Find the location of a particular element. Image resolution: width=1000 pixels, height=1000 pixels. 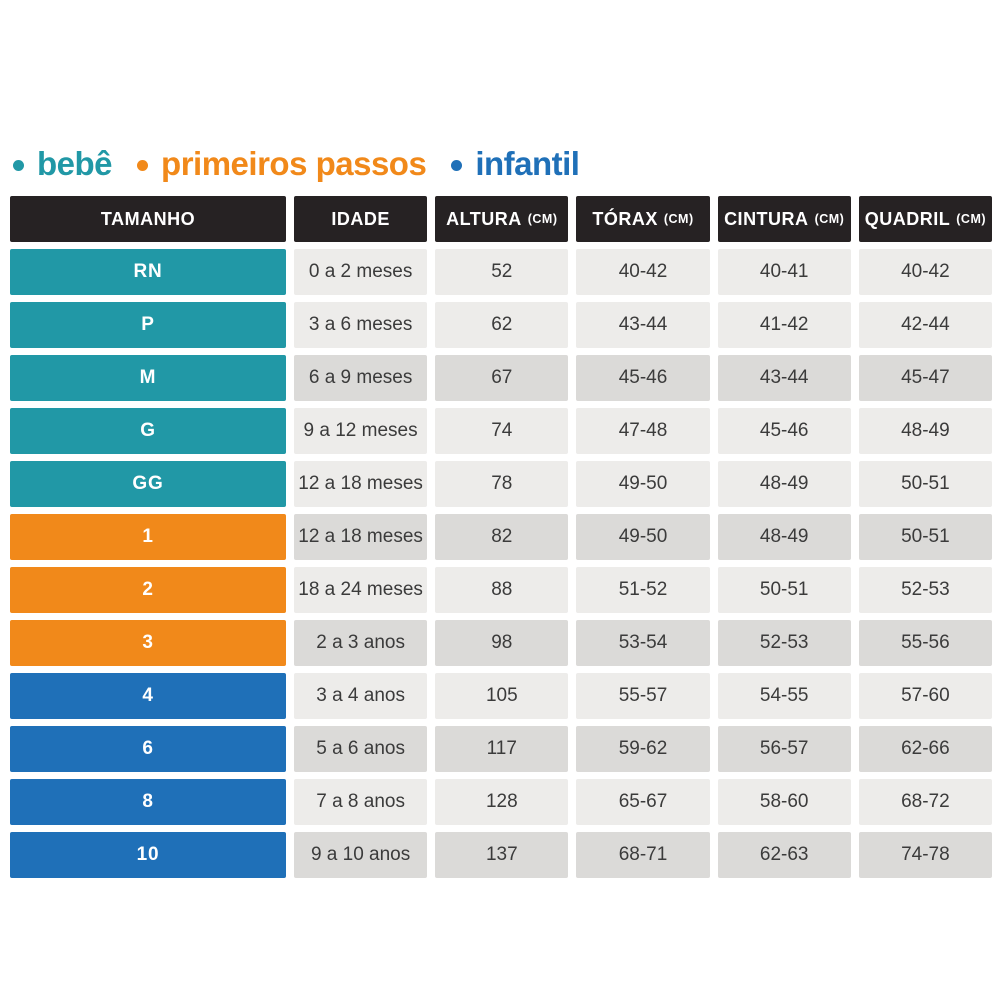

hip-cell: 45-47 is located at coordinates (925, 378).